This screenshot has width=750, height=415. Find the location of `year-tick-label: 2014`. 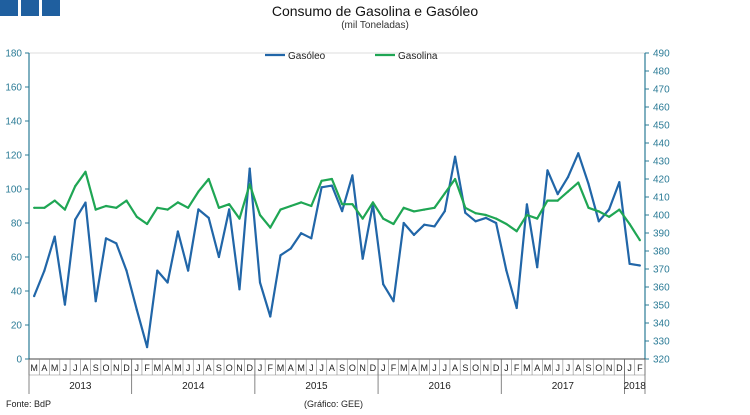

year-tick-label: 2014 is located at coordinates (193, 386).